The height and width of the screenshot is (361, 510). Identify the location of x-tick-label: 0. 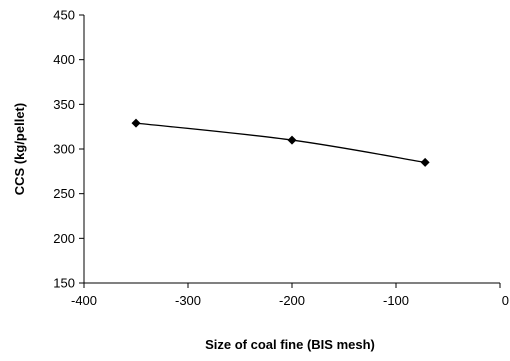
(505, 300).